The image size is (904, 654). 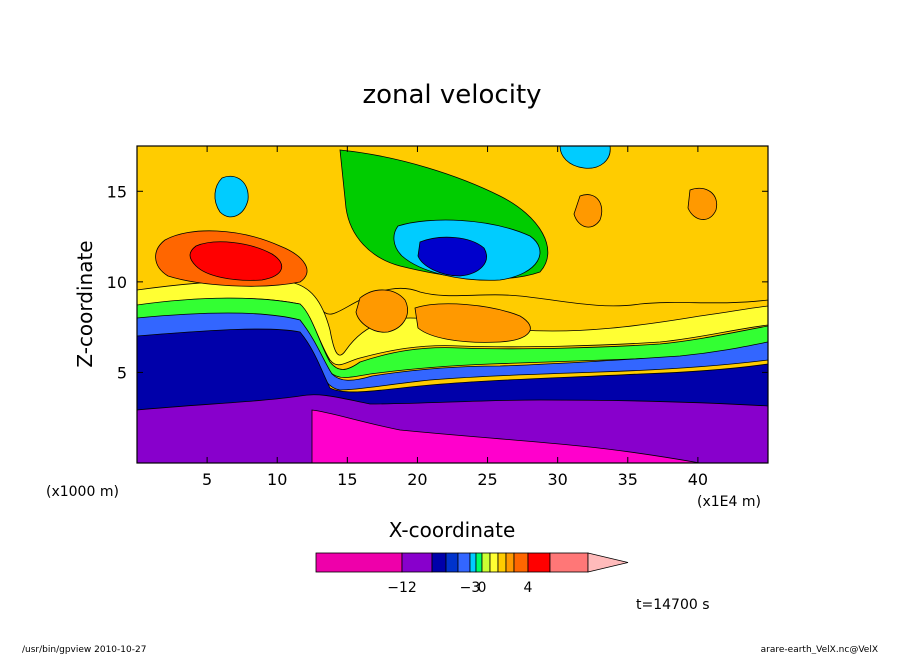 I want to click on region-orange-mid-east, so click(x=472, y=323).